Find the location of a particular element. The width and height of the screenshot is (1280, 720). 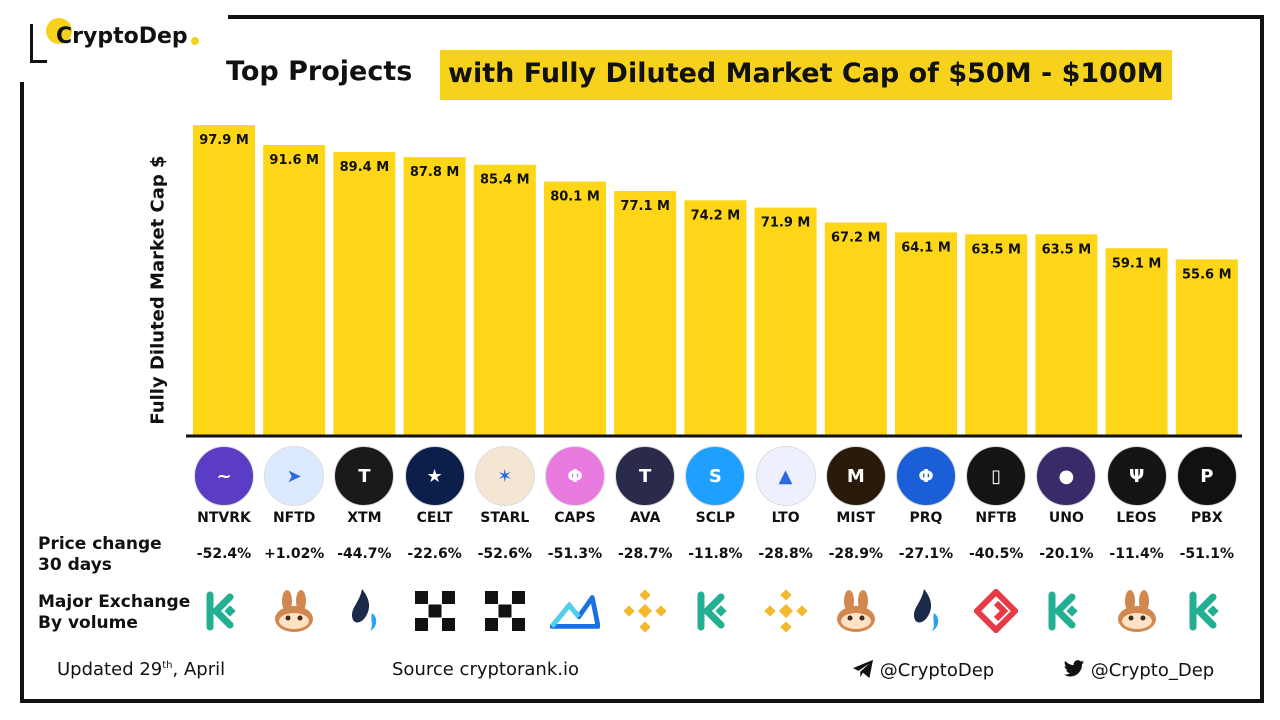

price-change-caps: -51.3% is located at coordinates (575, 554).